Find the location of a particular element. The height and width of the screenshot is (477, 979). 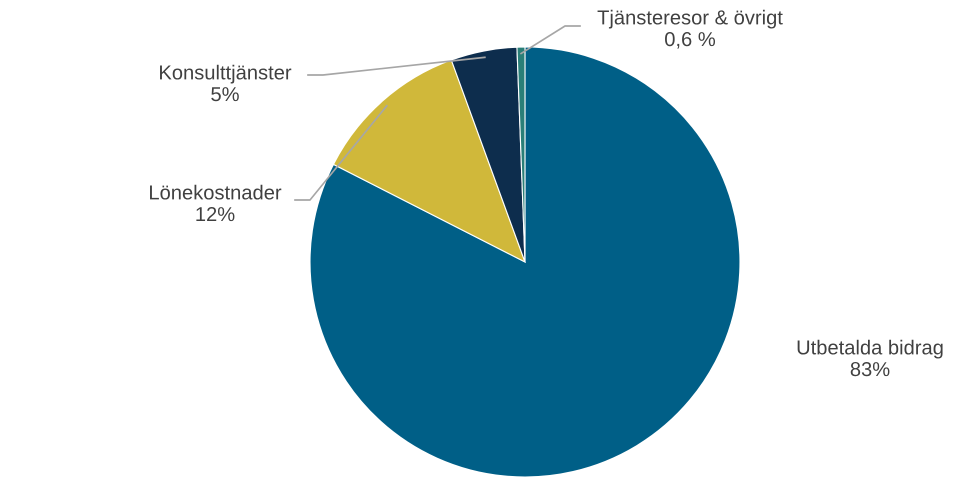

slice-label: Tjänsteresor & övrigt is located at coordinates (690, 19).